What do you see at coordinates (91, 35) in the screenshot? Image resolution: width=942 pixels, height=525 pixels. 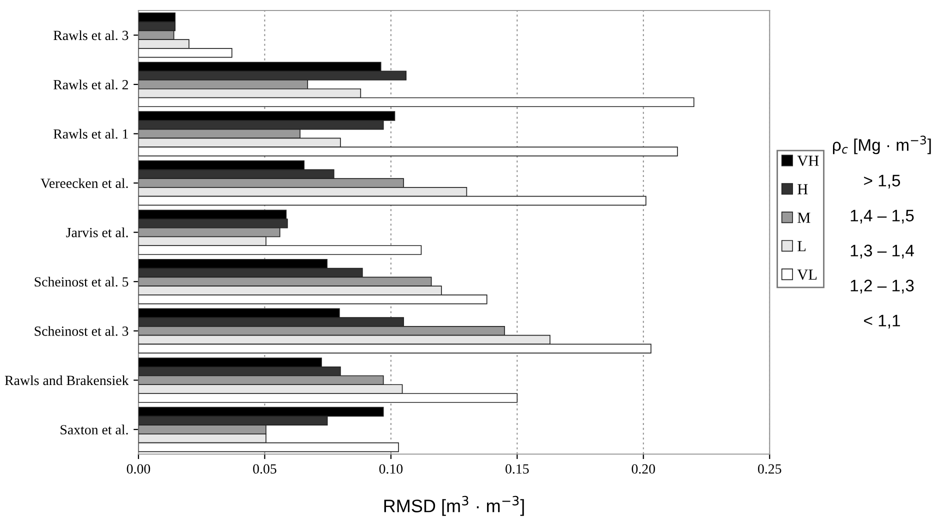 I see `y-tick-label: Rawls et al. 3` at bounding box center [91, 35].